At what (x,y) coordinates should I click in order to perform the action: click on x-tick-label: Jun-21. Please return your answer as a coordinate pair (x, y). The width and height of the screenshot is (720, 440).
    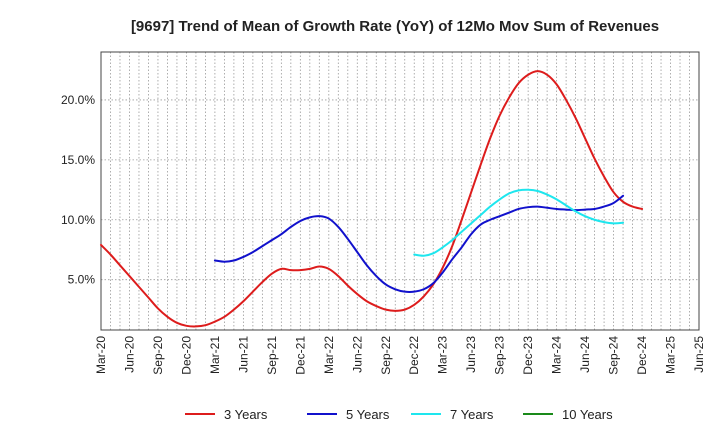
    Looking at the image, I should click on (243, 354).